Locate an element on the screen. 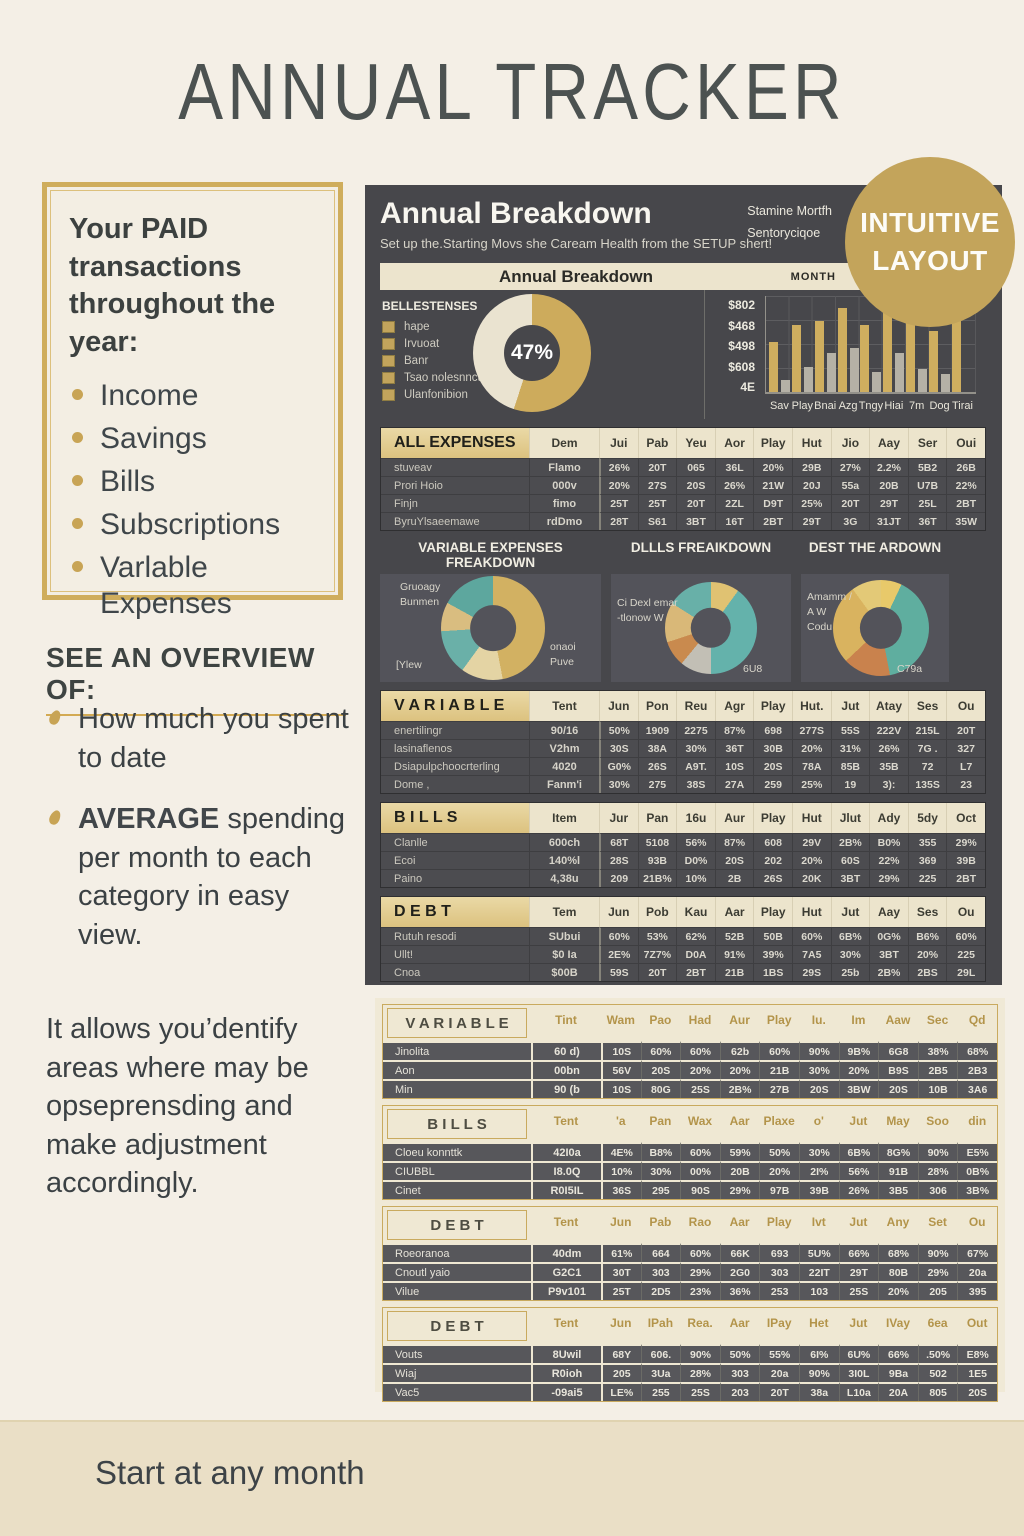 This screenshot has width=1024, height=1536. cell-value: 805 is located at coordinates (937, 1391).